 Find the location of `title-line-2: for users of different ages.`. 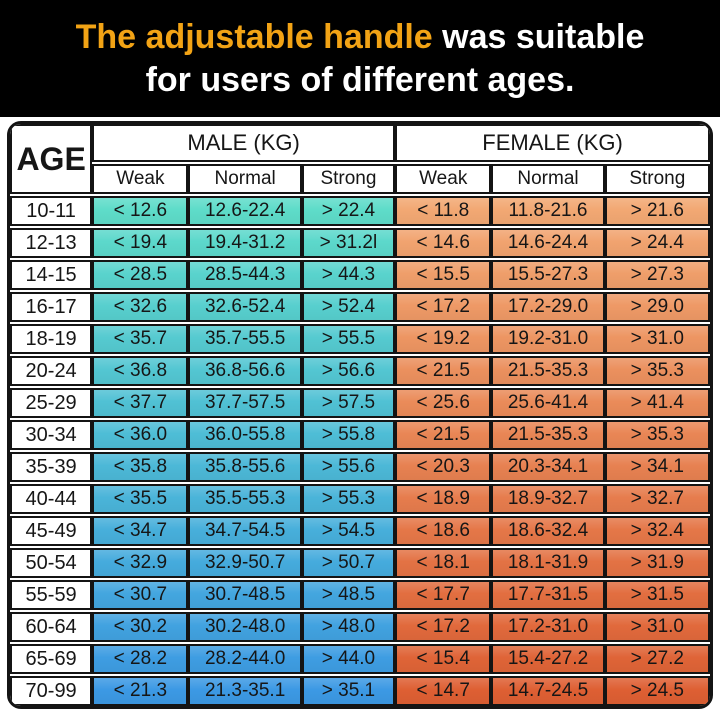

title-line-2: for users of different ages. is located at coordinates (360, 79).